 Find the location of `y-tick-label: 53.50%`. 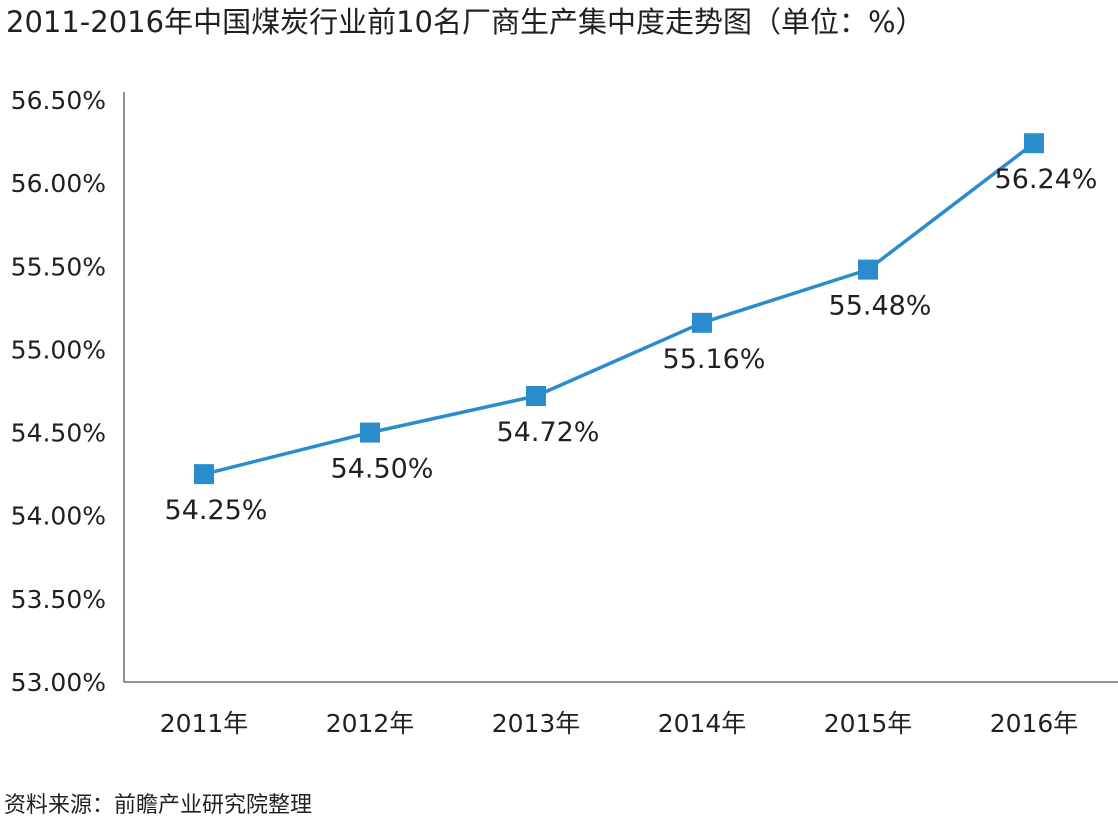

y-tick-label: 53.50% is located at coordinates (58, 599).